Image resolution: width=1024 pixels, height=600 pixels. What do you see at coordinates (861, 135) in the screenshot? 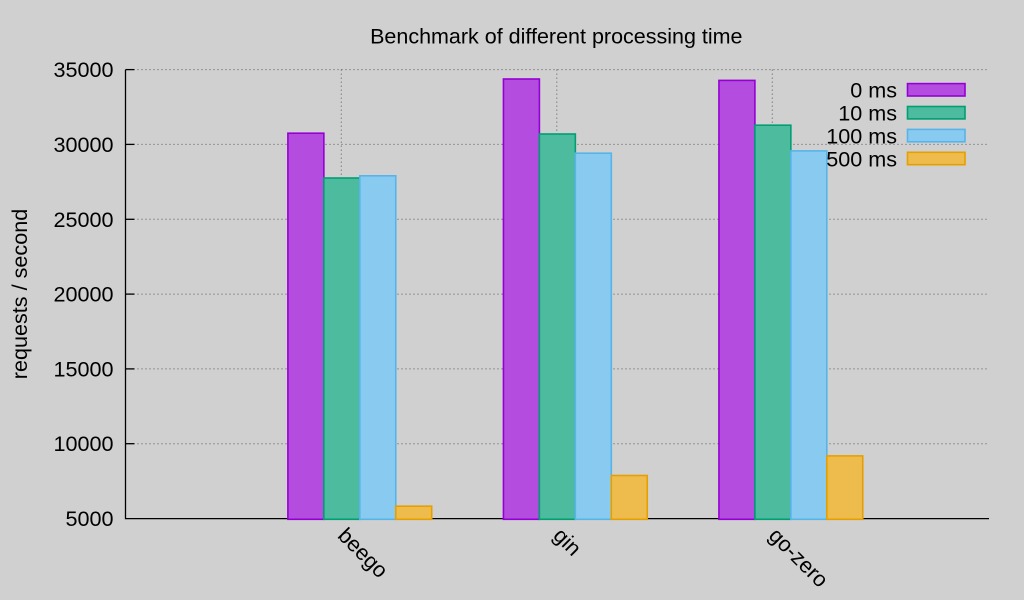
I see `svg-text: 100 ms` at bounding box center [861, 135].